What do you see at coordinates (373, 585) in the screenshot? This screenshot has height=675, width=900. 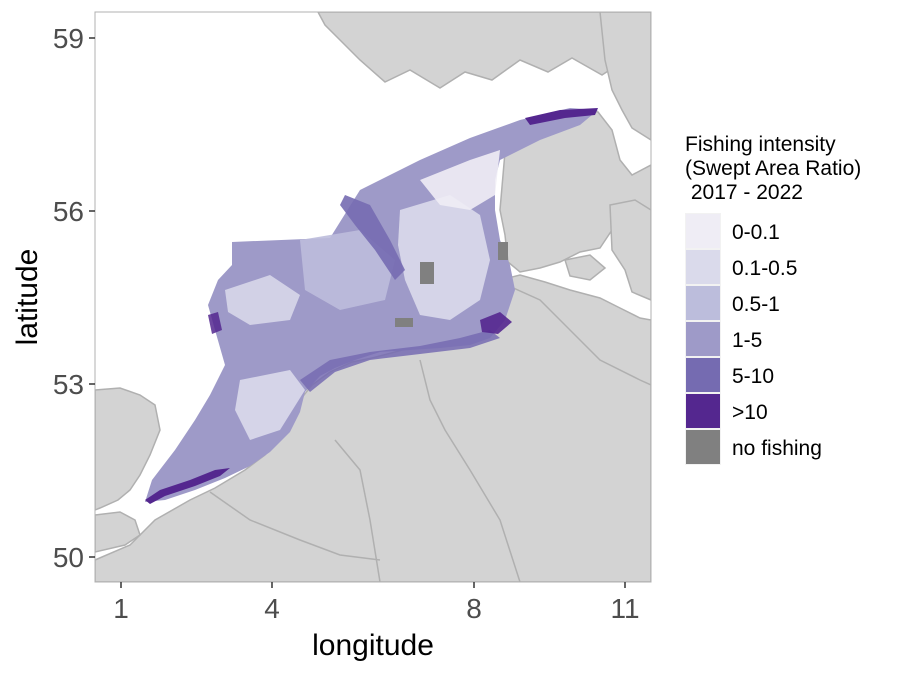 I see `x-axis` at bounding box center [373, 585].